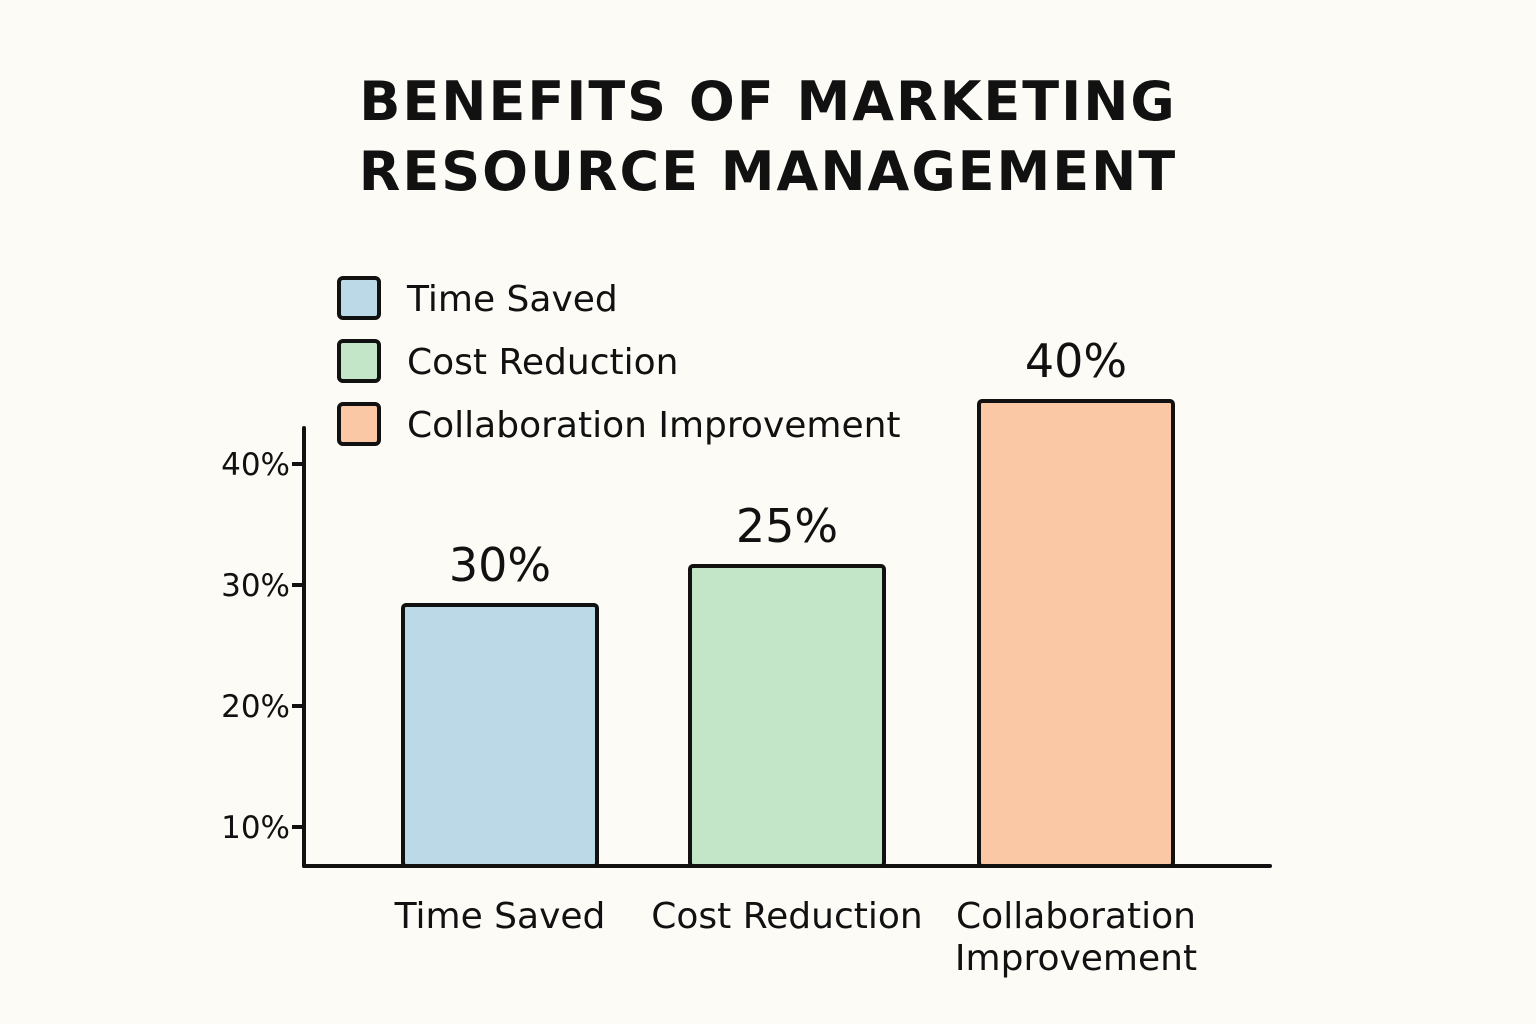 The height and width of the screenshot is (1024, 1536). I want to click on y-tick-label: 30%, so click(255, 586).